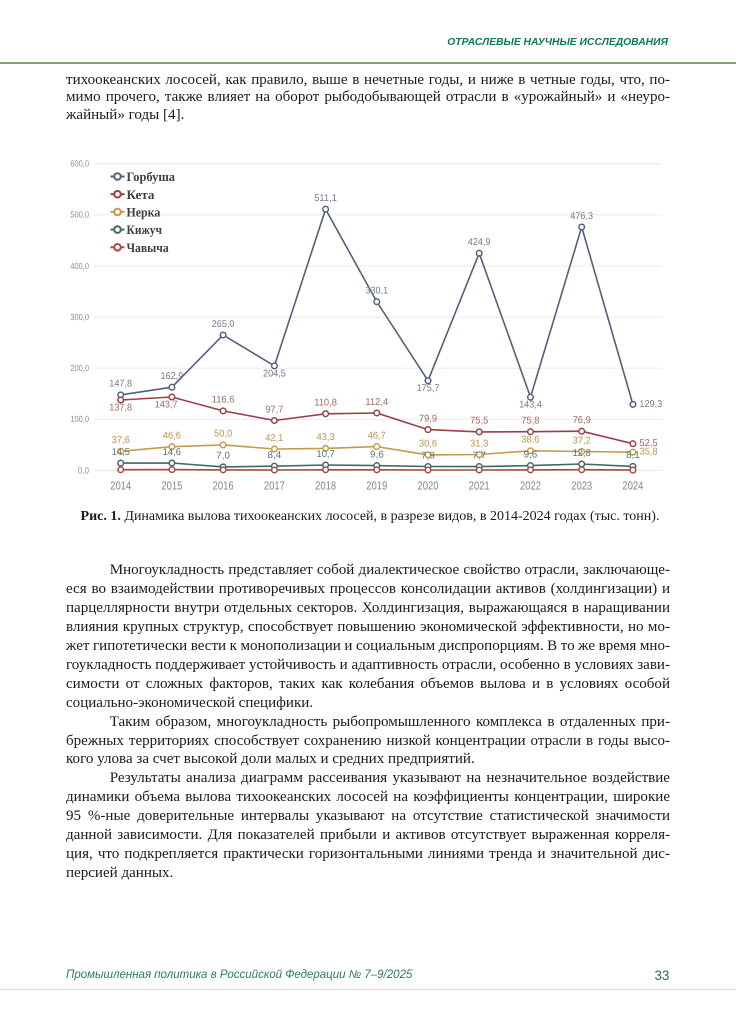 This screenshot has height=1014, width=736. I want to click on svg-text: 43,3, so click(326, 437).